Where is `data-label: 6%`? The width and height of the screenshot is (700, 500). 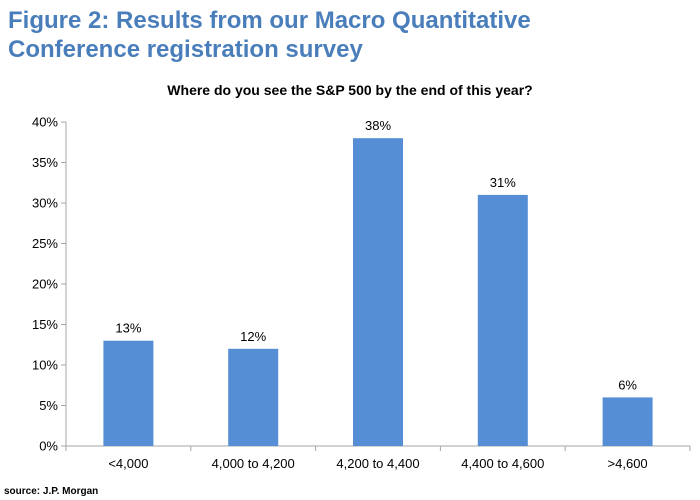
data-label: 6% is located at coordinates (627, 384).